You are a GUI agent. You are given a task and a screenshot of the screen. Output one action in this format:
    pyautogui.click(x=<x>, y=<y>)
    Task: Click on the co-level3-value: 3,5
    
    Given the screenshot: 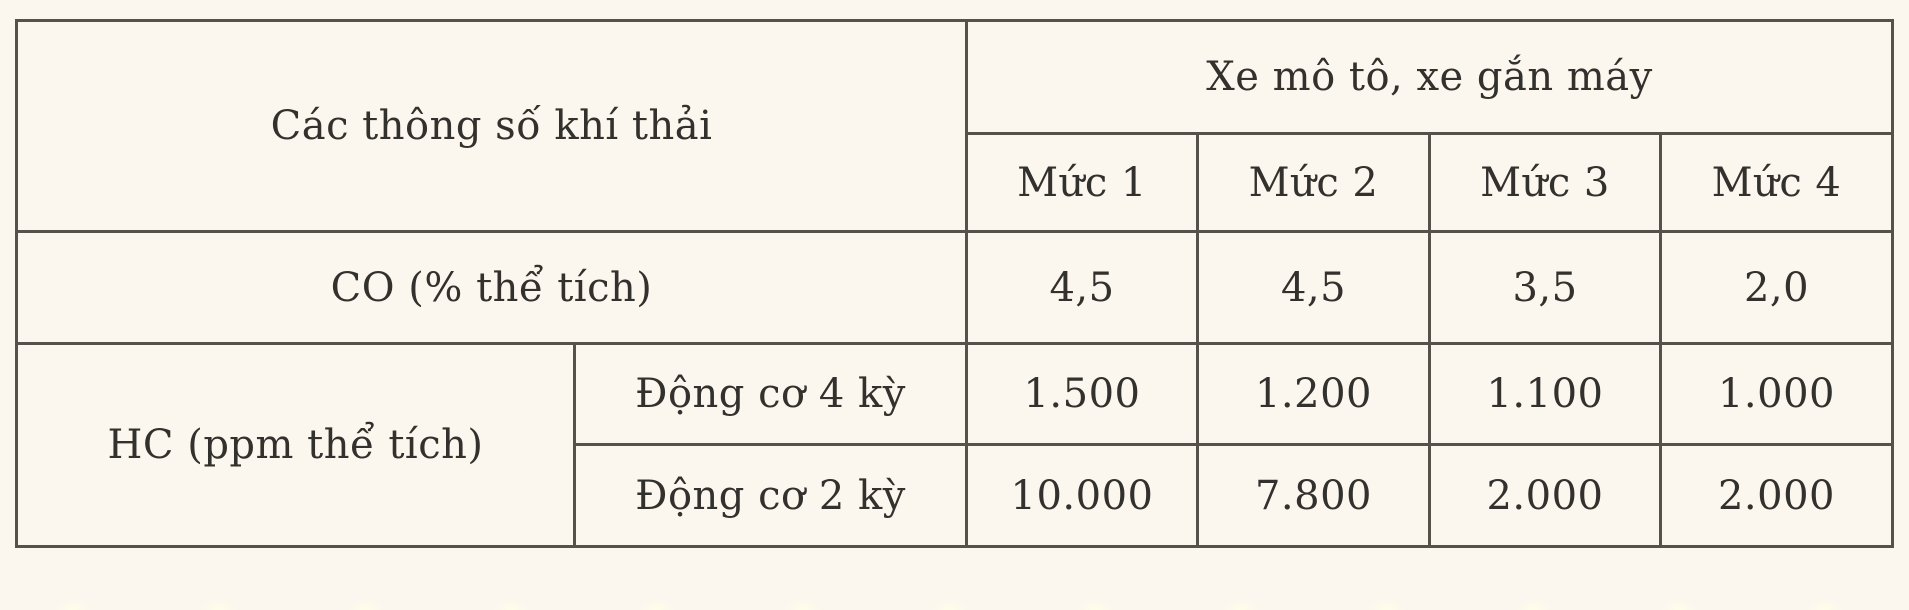 What is the action you would take?
    pyautogui.click(x=1545, y=287)
    